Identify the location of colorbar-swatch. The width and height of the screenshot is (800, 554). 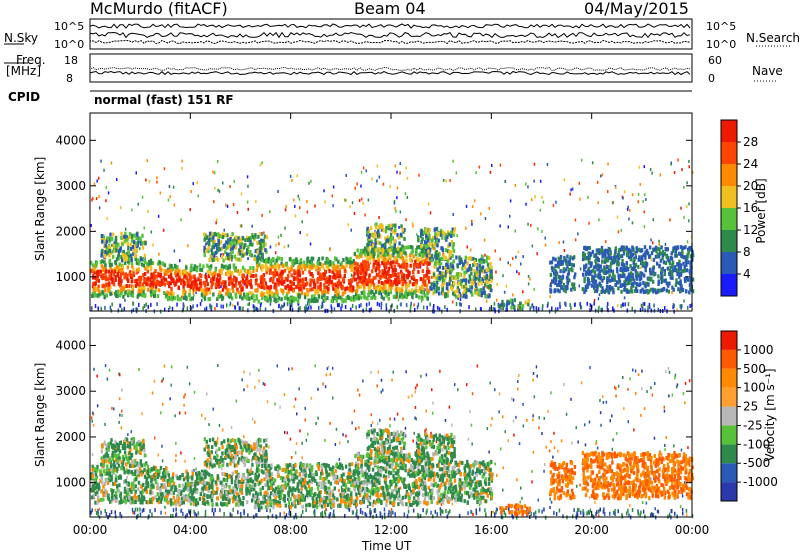
(729, 153).